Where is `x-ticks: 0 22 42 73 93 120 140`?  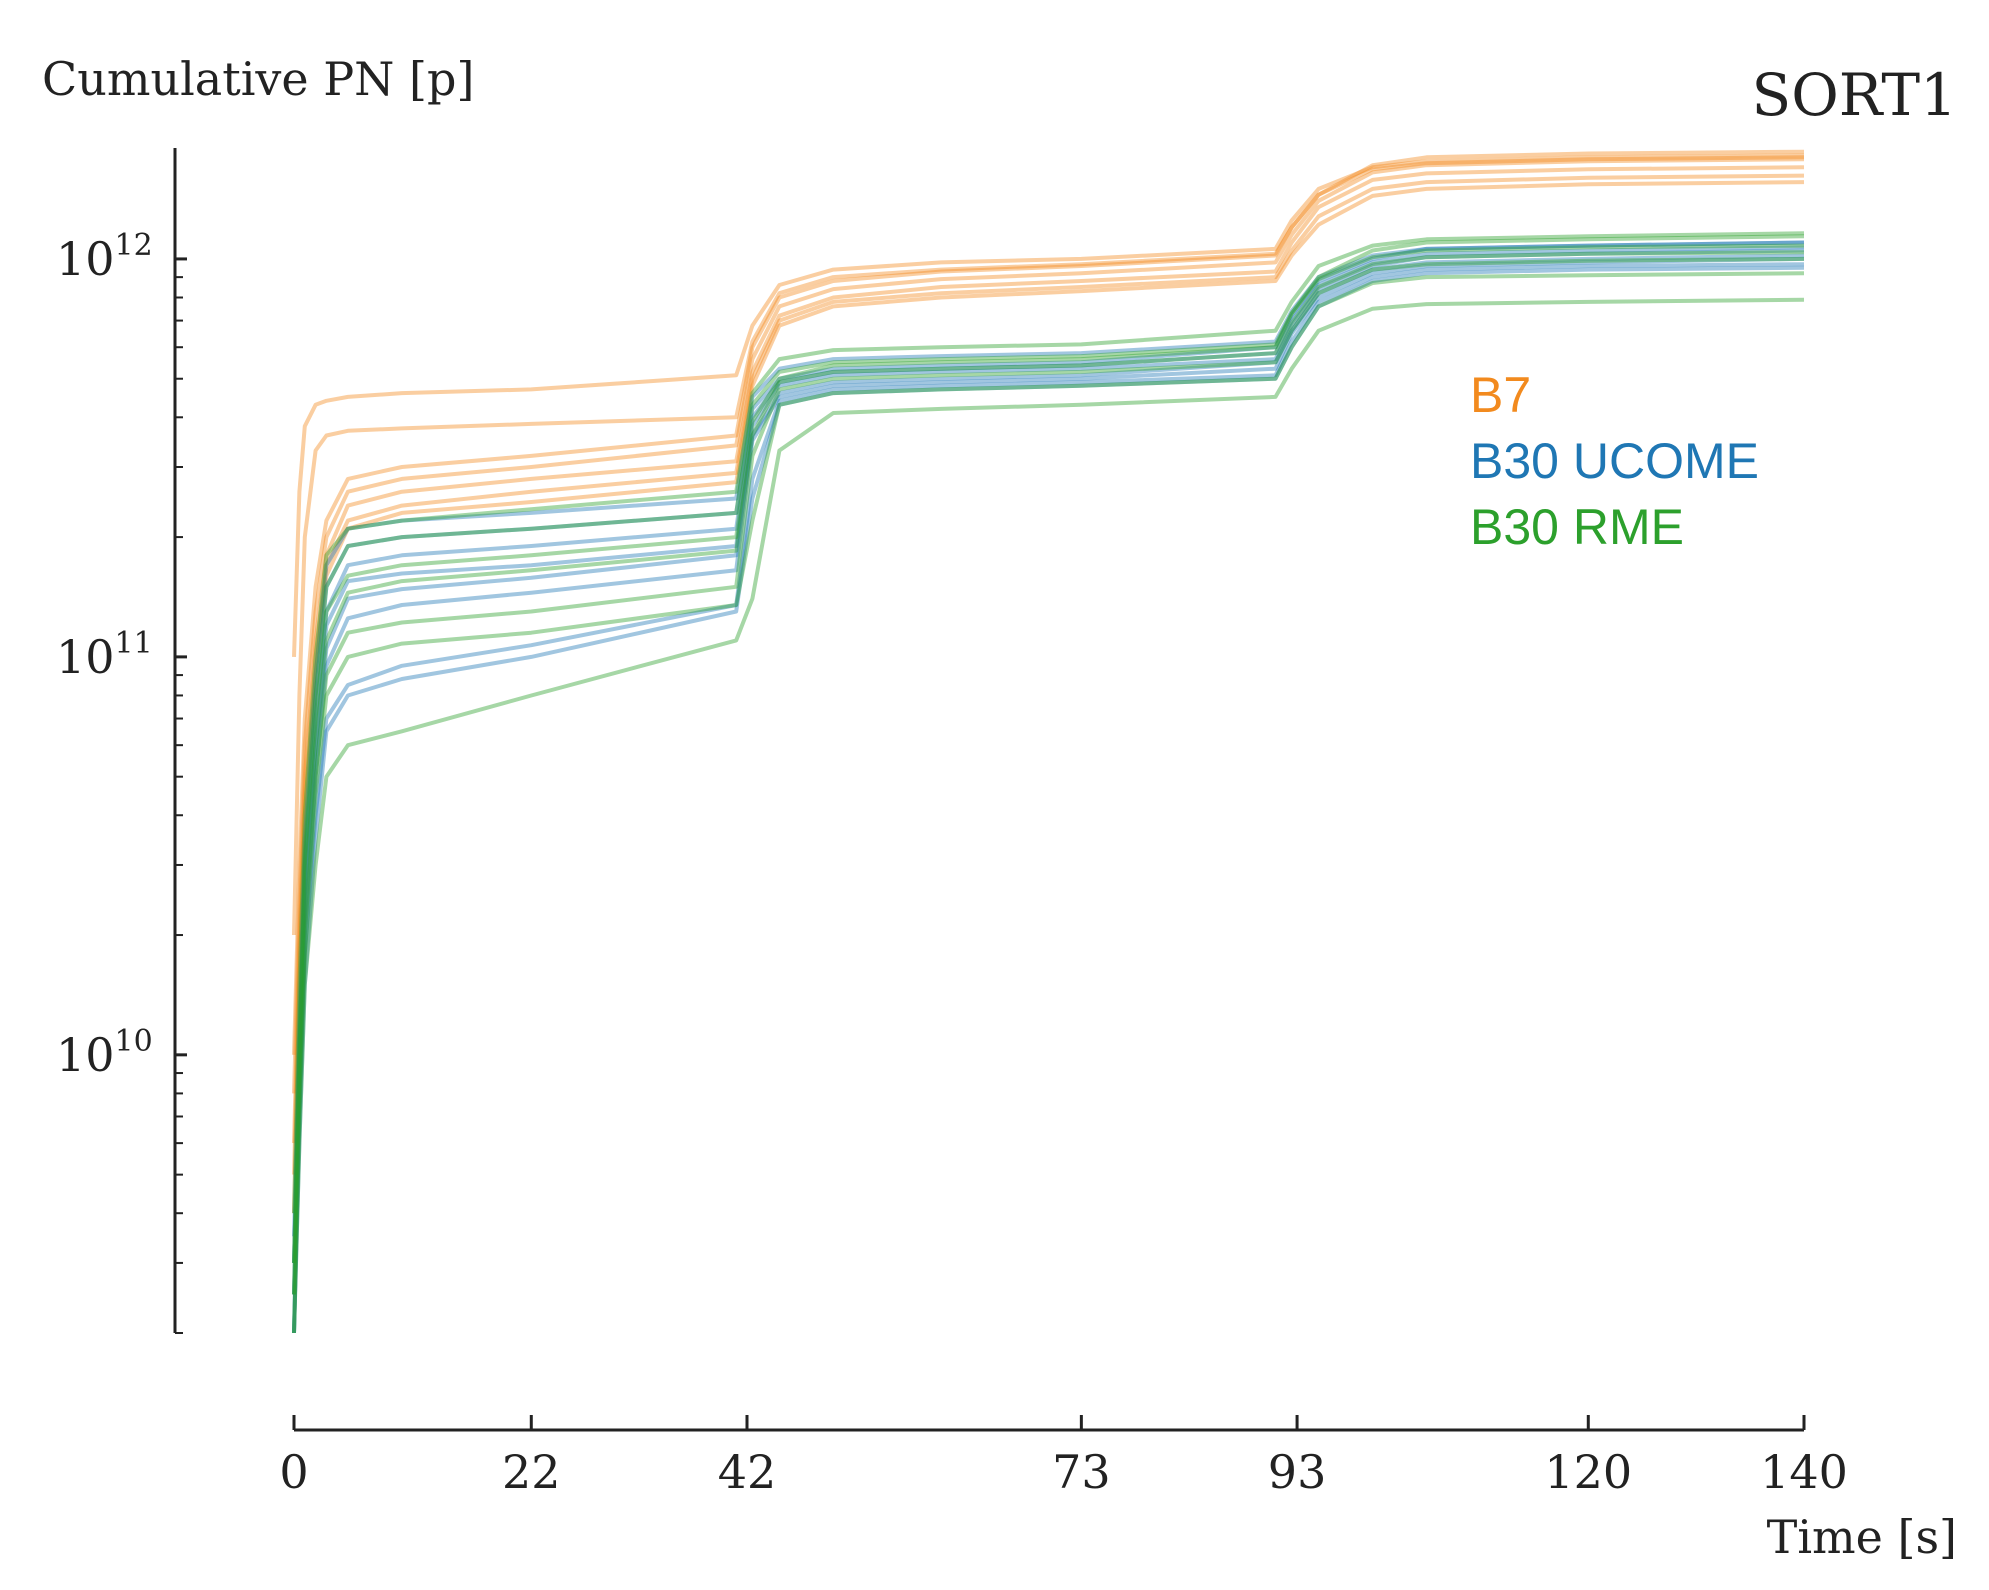 x-ticks: 0 22 42 73 93 120 140 is located at coordinates (1063, 1457).